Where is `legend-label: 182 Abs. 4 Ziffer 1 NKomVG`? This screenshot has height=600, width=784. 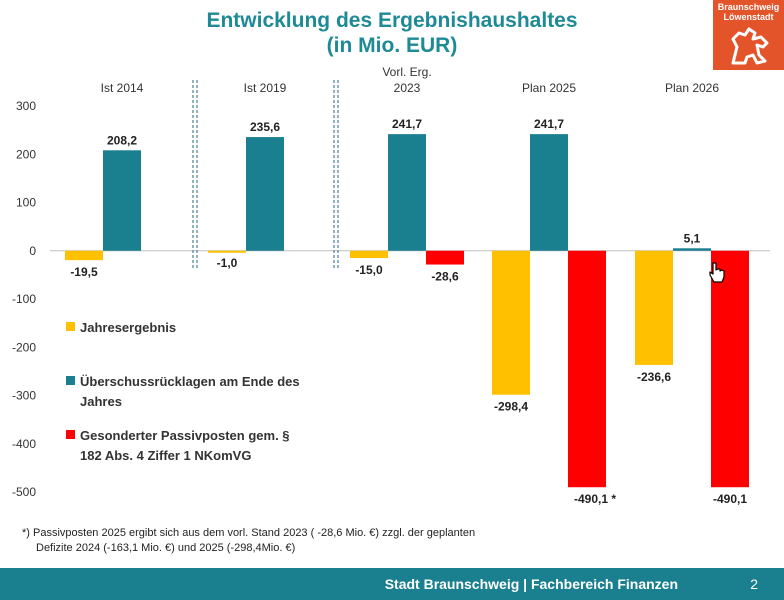
legend-label: 182 Abs. 4 Ziffer 1 NKomVG is located at coordinates (165, 455).